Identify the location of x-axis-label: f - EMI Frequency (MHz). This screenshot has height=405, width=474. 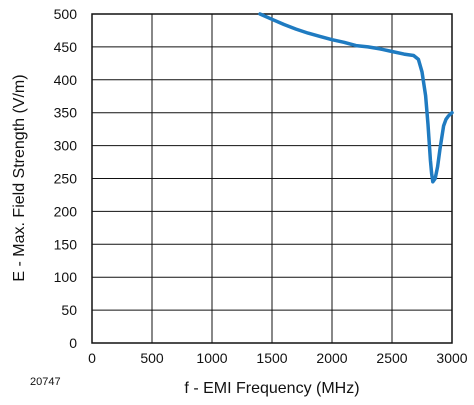
(271, 388).